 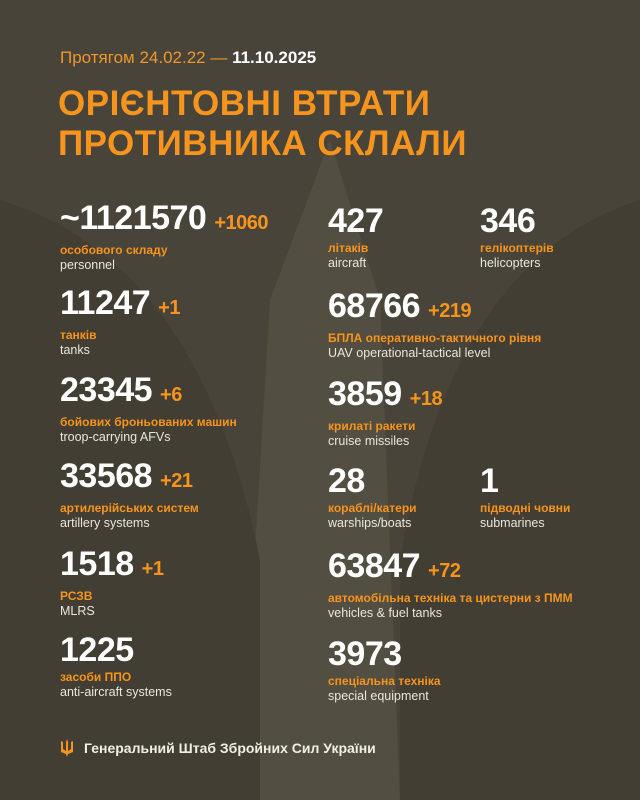 I want to click on stat-label-en: special equipment, so click(x=378, y=696).